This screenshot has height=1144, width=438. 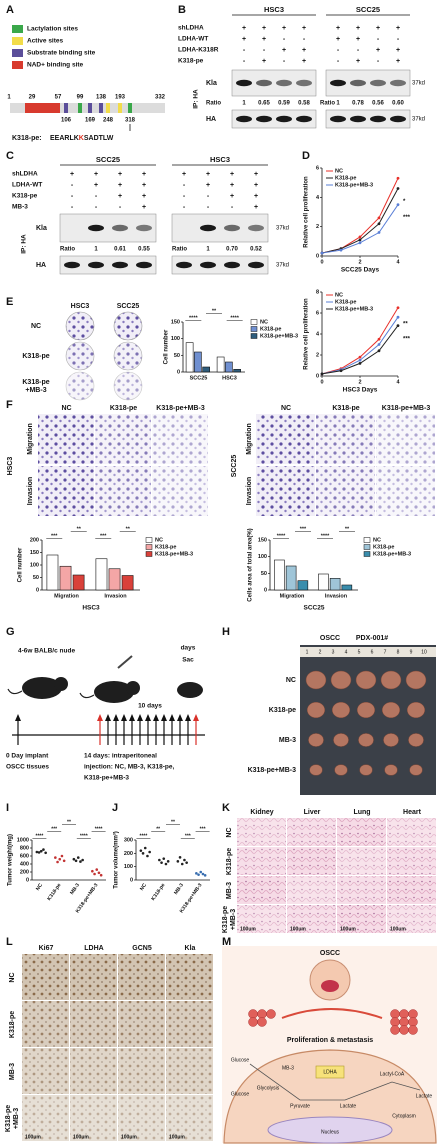 What do you see at coordinates (240, 1060) in the screenshot?
I see `diagram-label: Glucose` at bounding box center [240, 1060].